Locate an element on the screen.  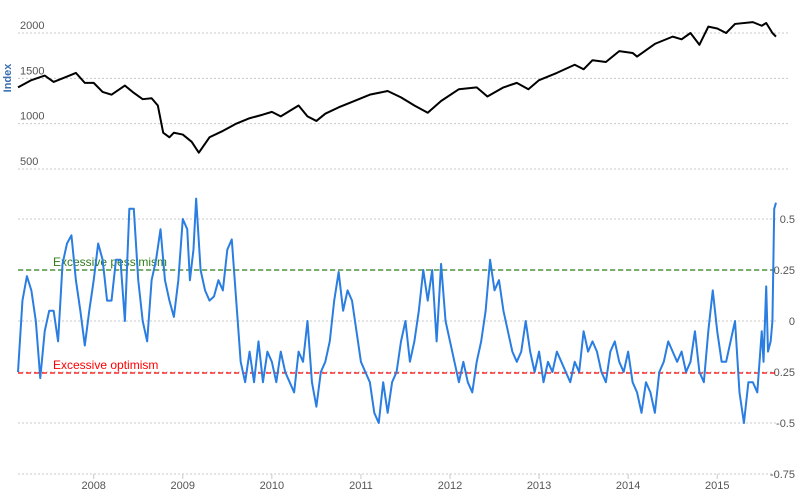
y-tick-label: -0.25 is located at coordinates (782, 373).